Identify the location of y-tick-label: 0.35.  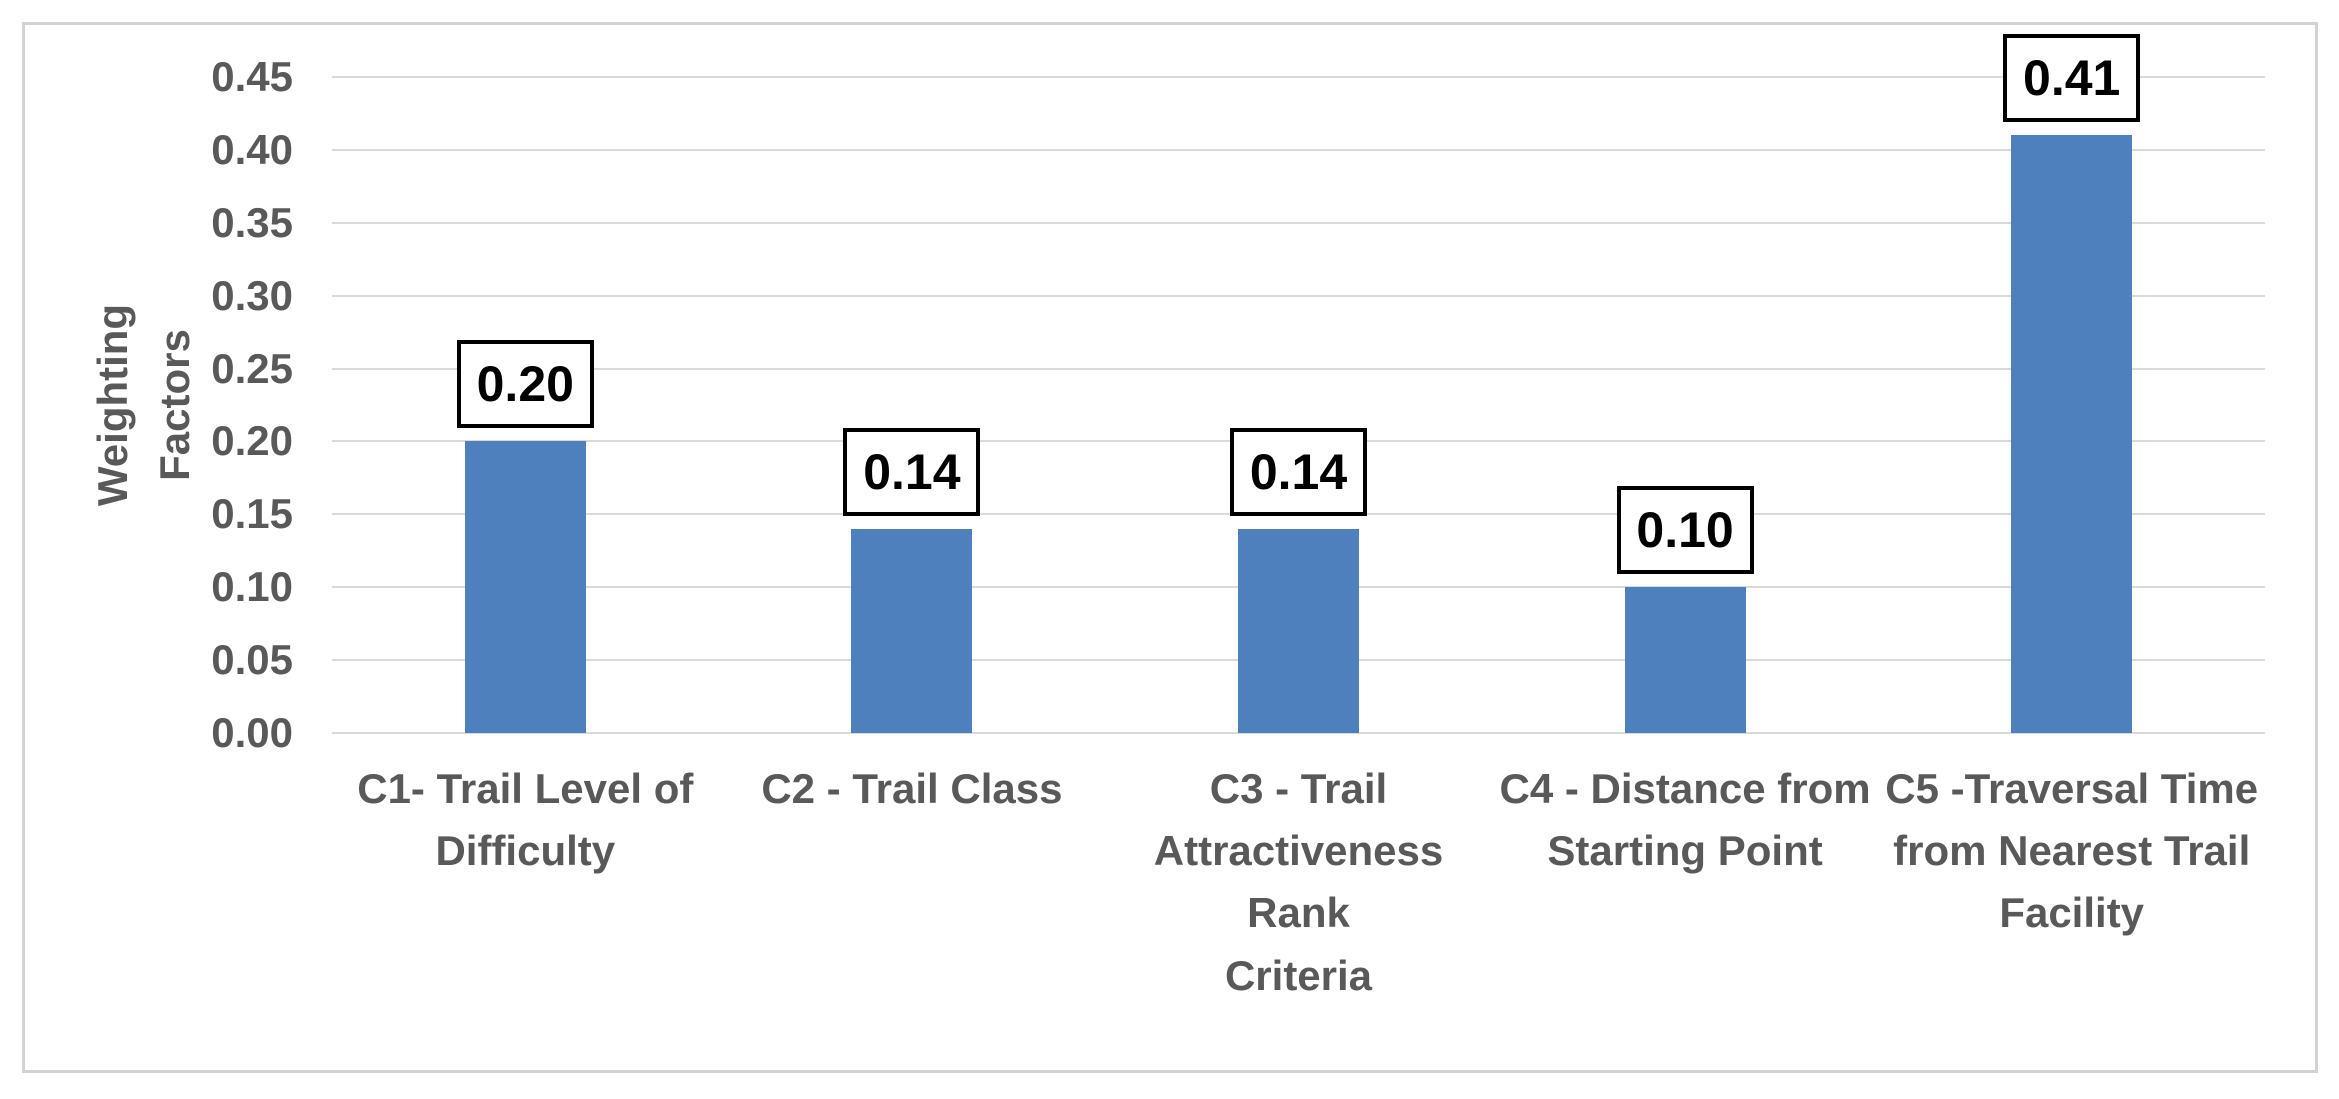
(252, 222).